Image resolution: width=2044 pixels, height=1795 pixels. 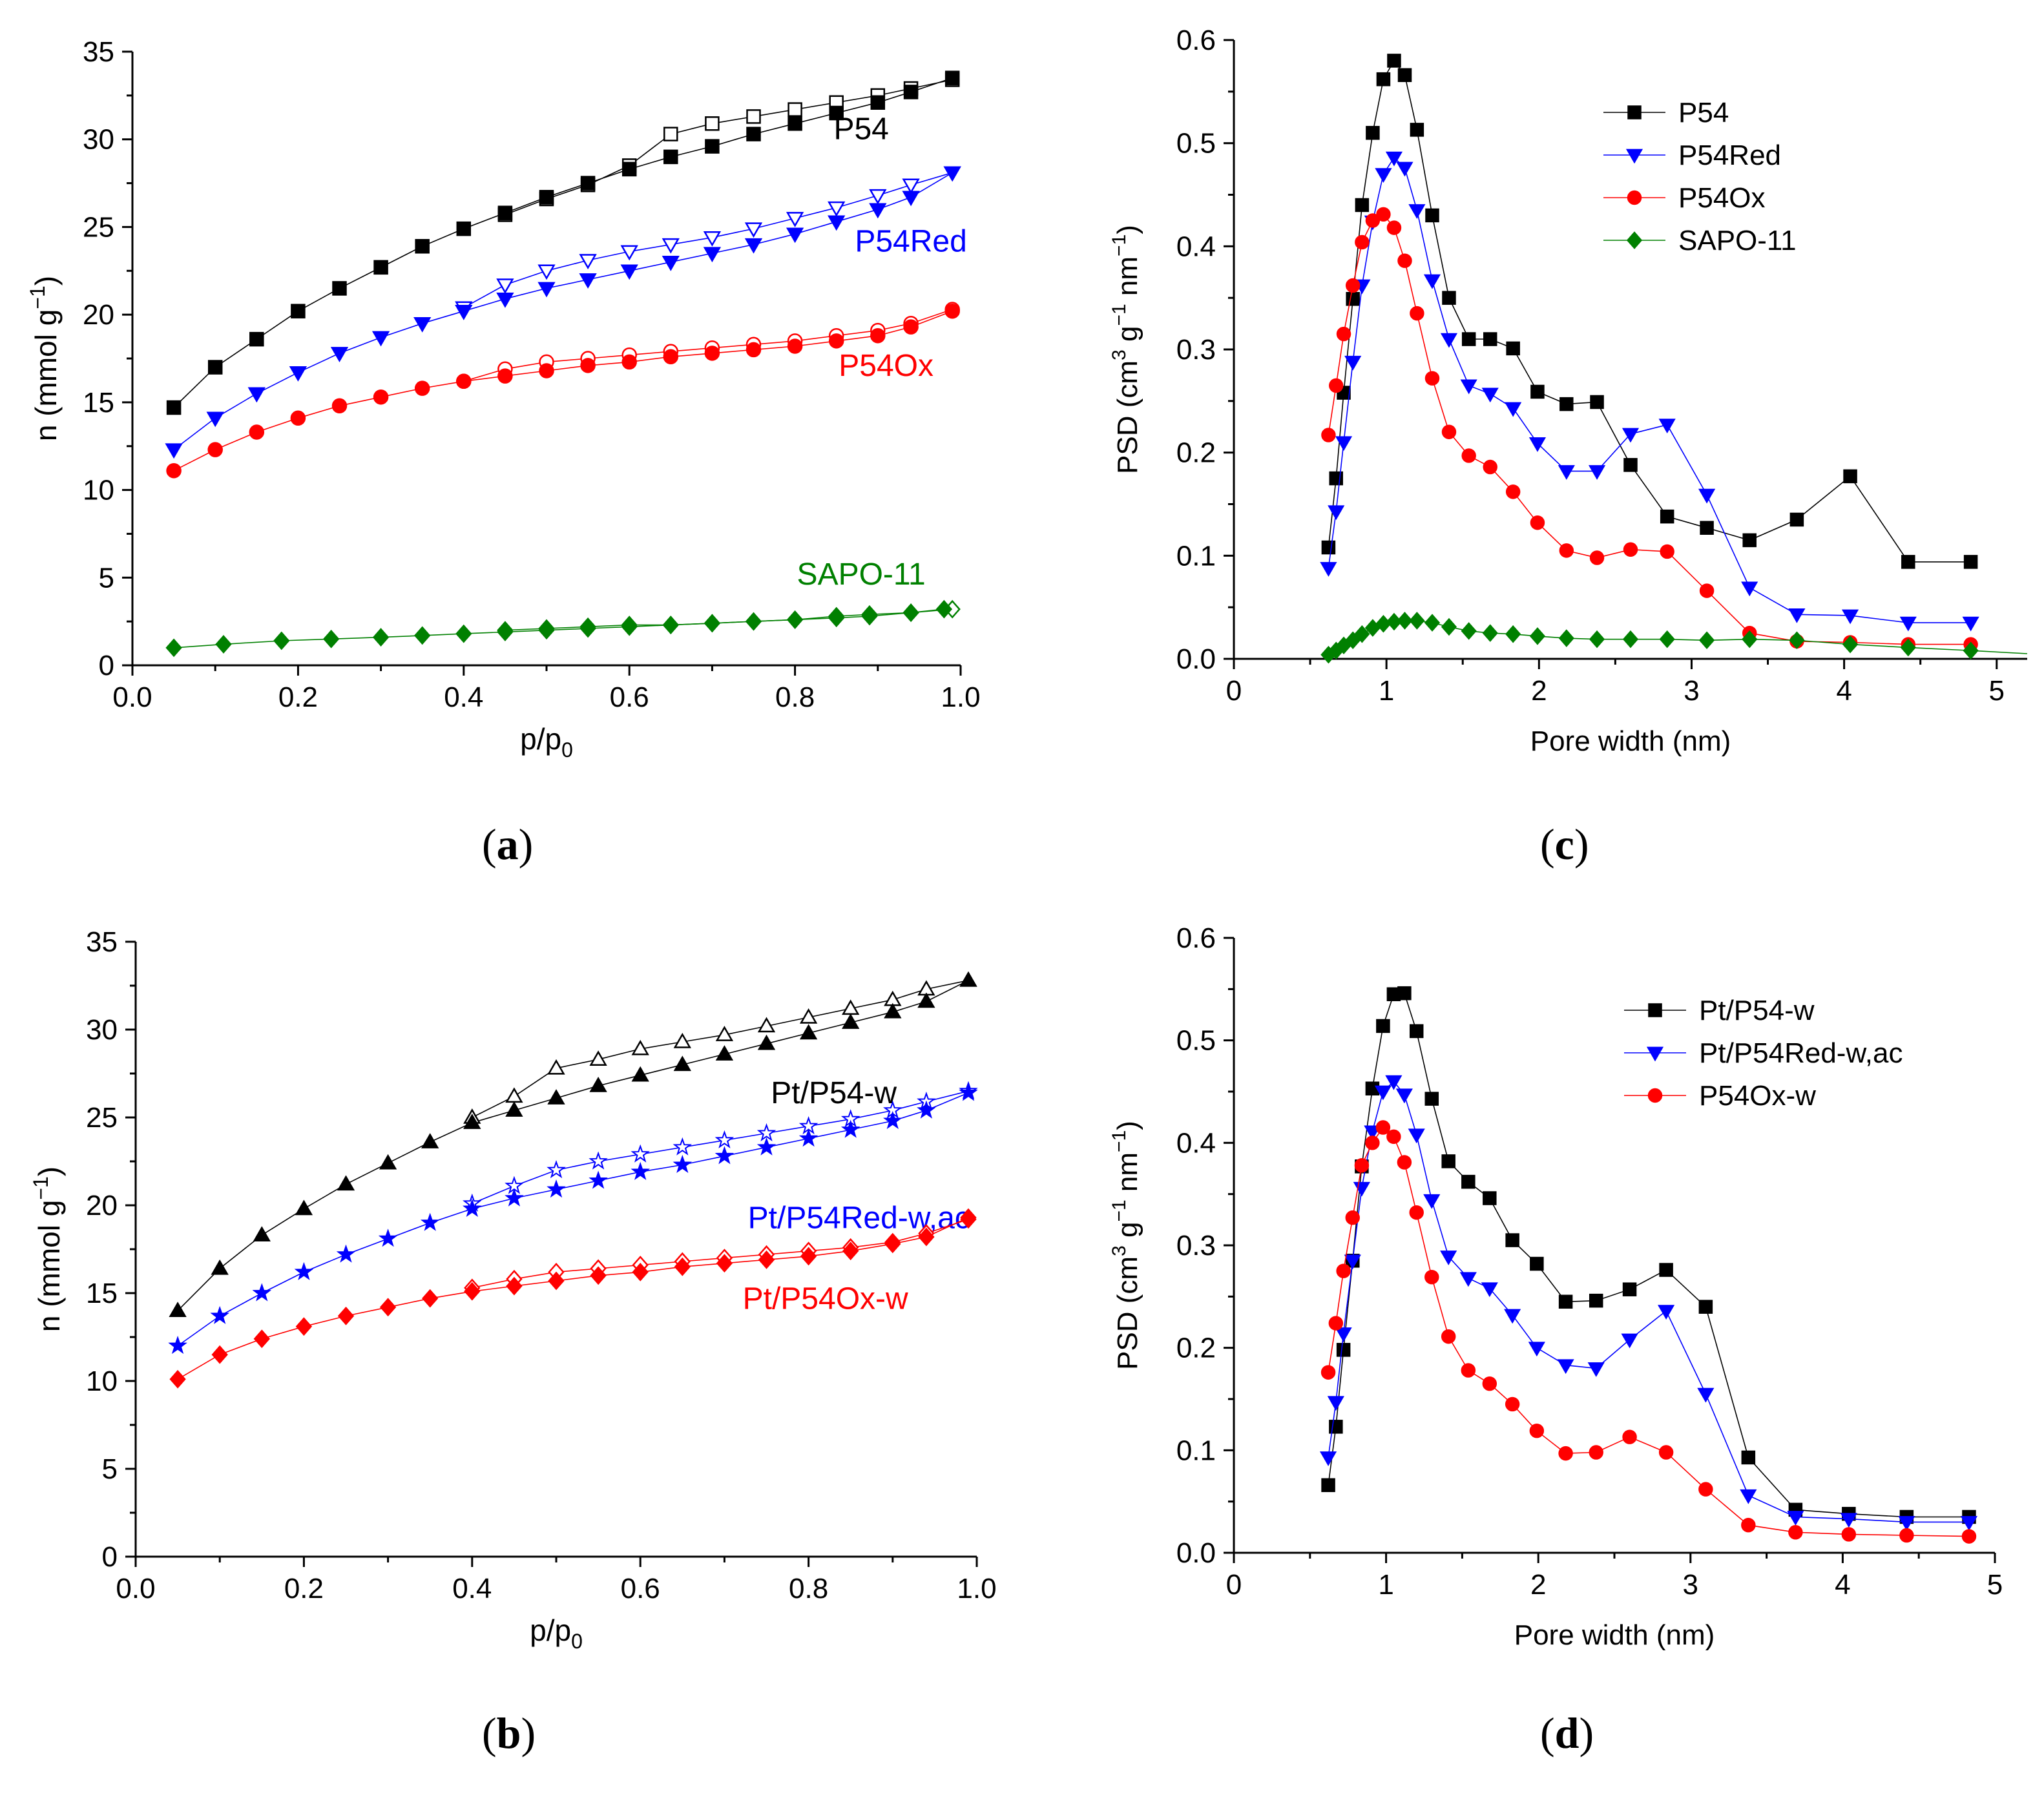 What do you see at coordinates (960, 697) in the screenshot?
I see `x-tick-label: 1.0` at bounding box center [960, 697].